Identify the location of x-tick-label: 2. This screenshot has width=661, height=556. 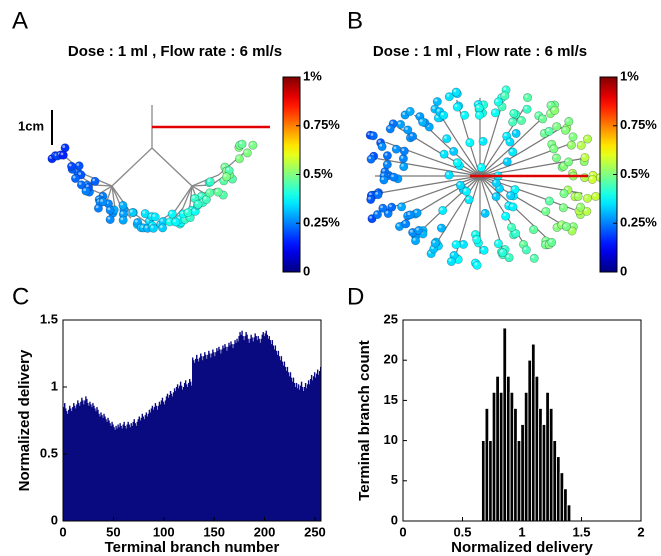
(640, 531).